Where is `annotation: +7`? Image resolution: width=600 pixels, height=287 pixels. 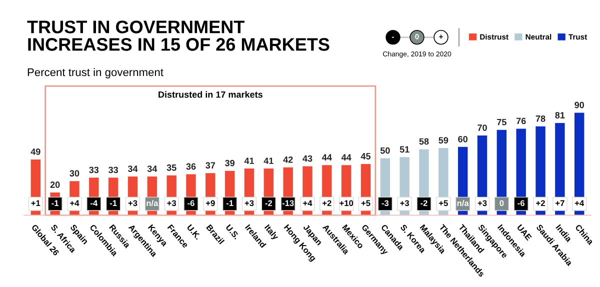
annotation: +7 is located at coordinates (560, 203).